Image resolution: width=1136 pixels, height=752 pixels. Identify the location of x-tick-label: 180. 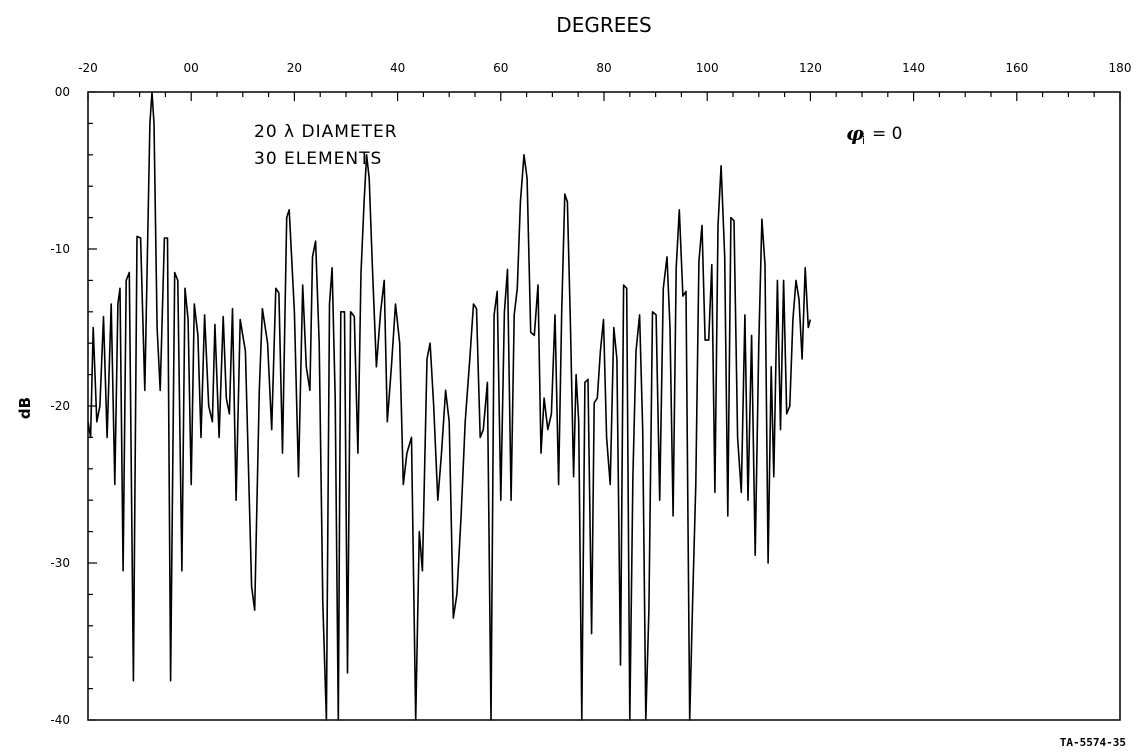
(1120, 68).